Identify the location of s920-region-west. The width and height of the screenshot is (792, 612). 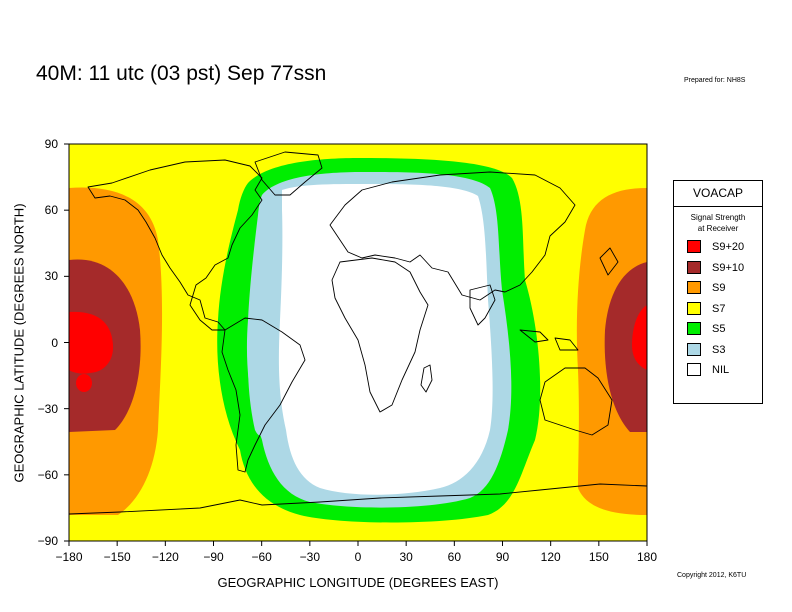
(91, 342).